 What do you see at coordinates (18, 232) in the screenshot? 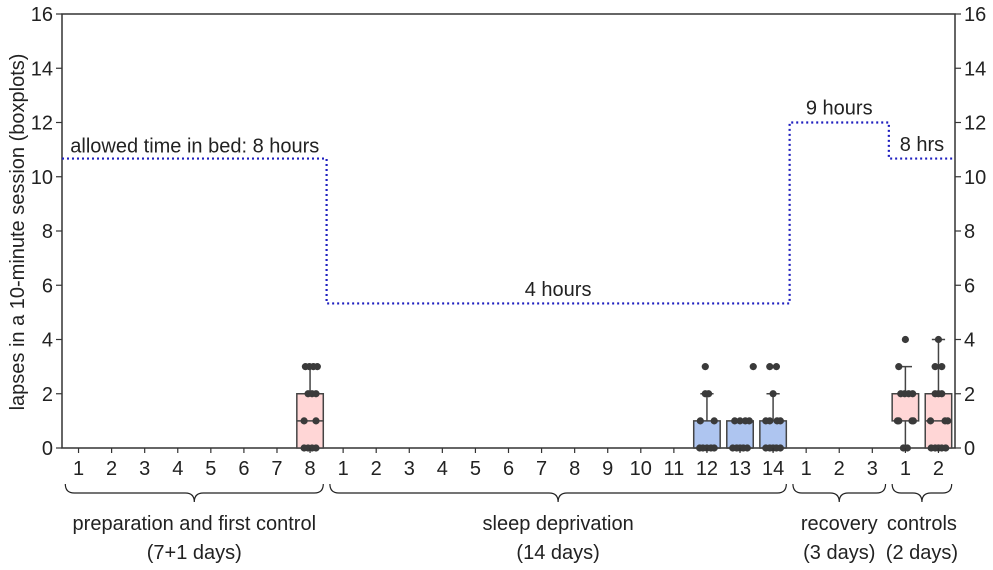
I see `y-axis-label: lapses in a 10-minute session (boxplots)` at bounding box center [18, 232].